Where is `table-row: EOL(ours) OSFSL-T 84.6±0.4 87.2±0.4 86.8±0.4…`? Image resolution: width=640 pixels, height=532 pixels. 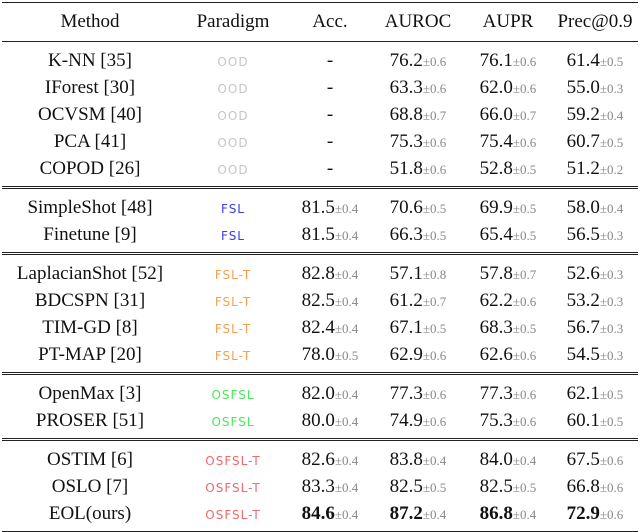 table-row: EOL(ours) OSFSL-T 84.6±0.4 87.2±0.4 86.8±0.4… is located at coordinates (320, 516).